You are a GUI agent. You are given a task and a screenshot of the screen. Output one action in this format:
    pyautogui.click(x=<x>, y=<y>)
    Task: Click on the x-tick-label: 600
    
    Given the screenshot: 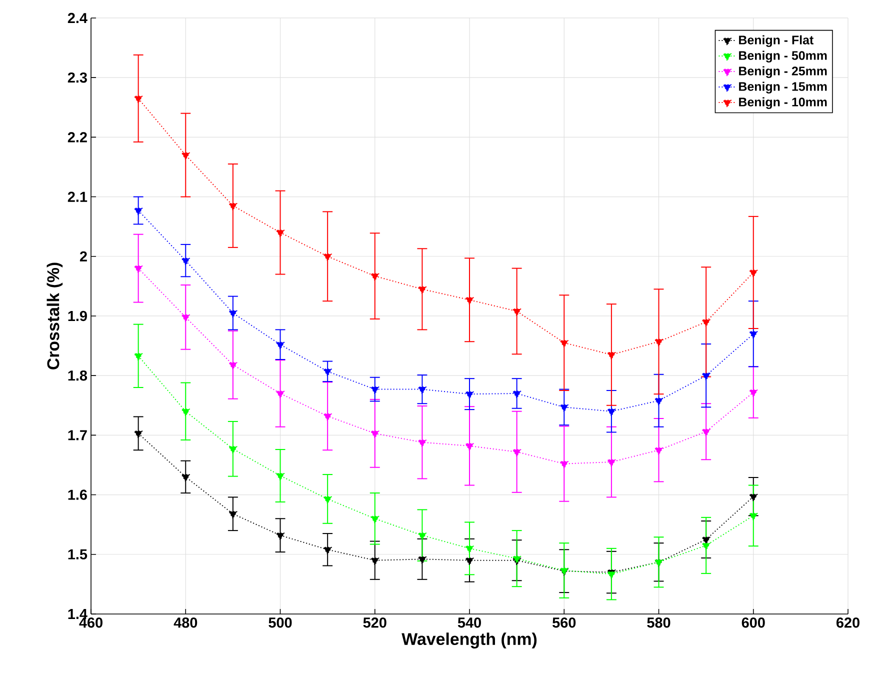 What is the action you would take?
    pyautogui.click(x=753, y=623)
    